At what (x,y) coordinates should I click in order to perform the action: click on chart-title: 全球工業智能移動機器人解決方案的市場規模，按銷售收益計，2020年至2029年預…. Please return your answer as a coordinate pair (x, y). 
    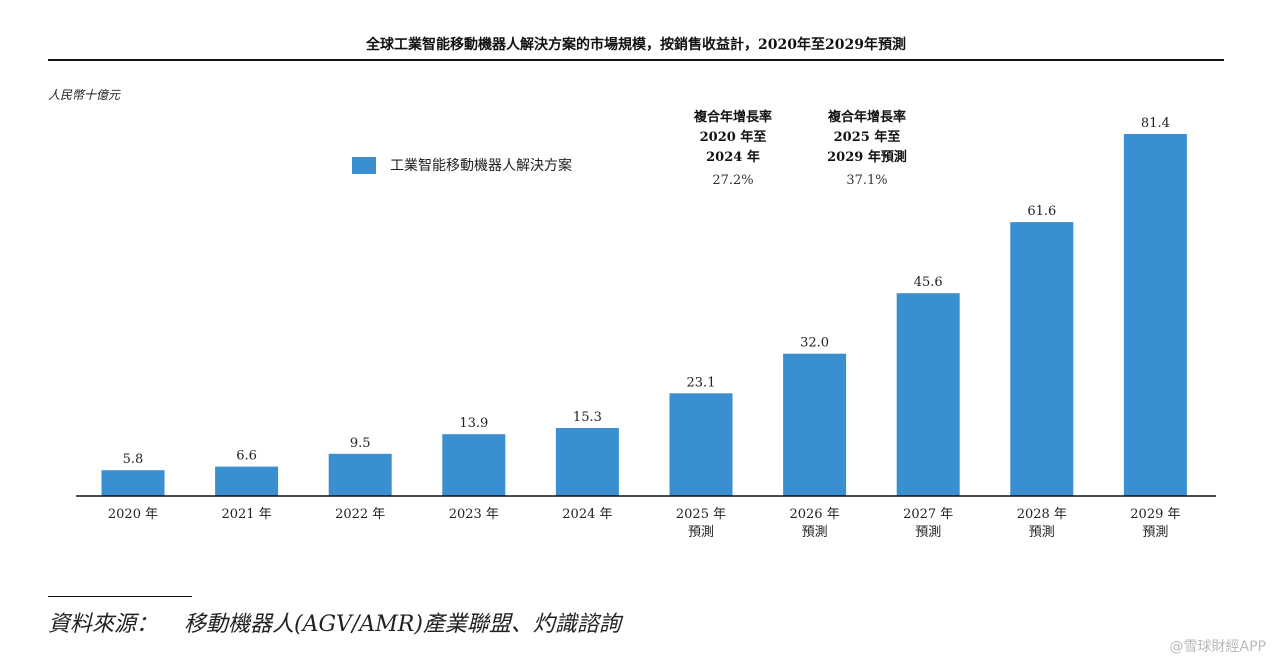
    Looking at the image, I should click on (636, 45).